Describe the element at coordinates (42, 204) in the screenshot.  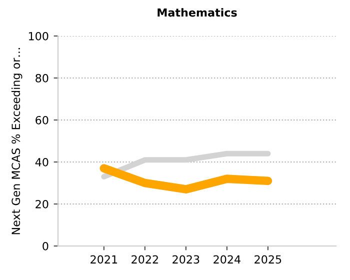
I see `y-tick-label: 20` at that location.